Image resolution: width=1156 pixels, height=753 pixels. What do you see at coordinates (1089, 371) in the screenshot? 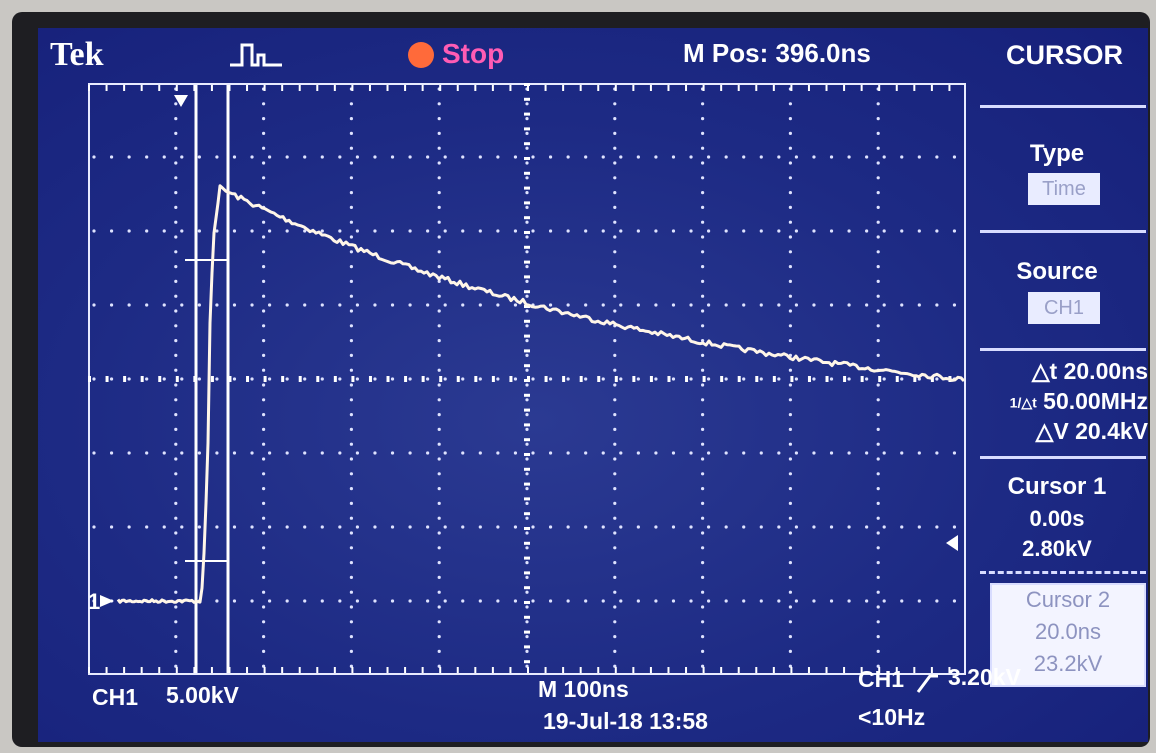
I see `delta-t-readout: △t 20.00ns` at bounding box center [1089, 371].